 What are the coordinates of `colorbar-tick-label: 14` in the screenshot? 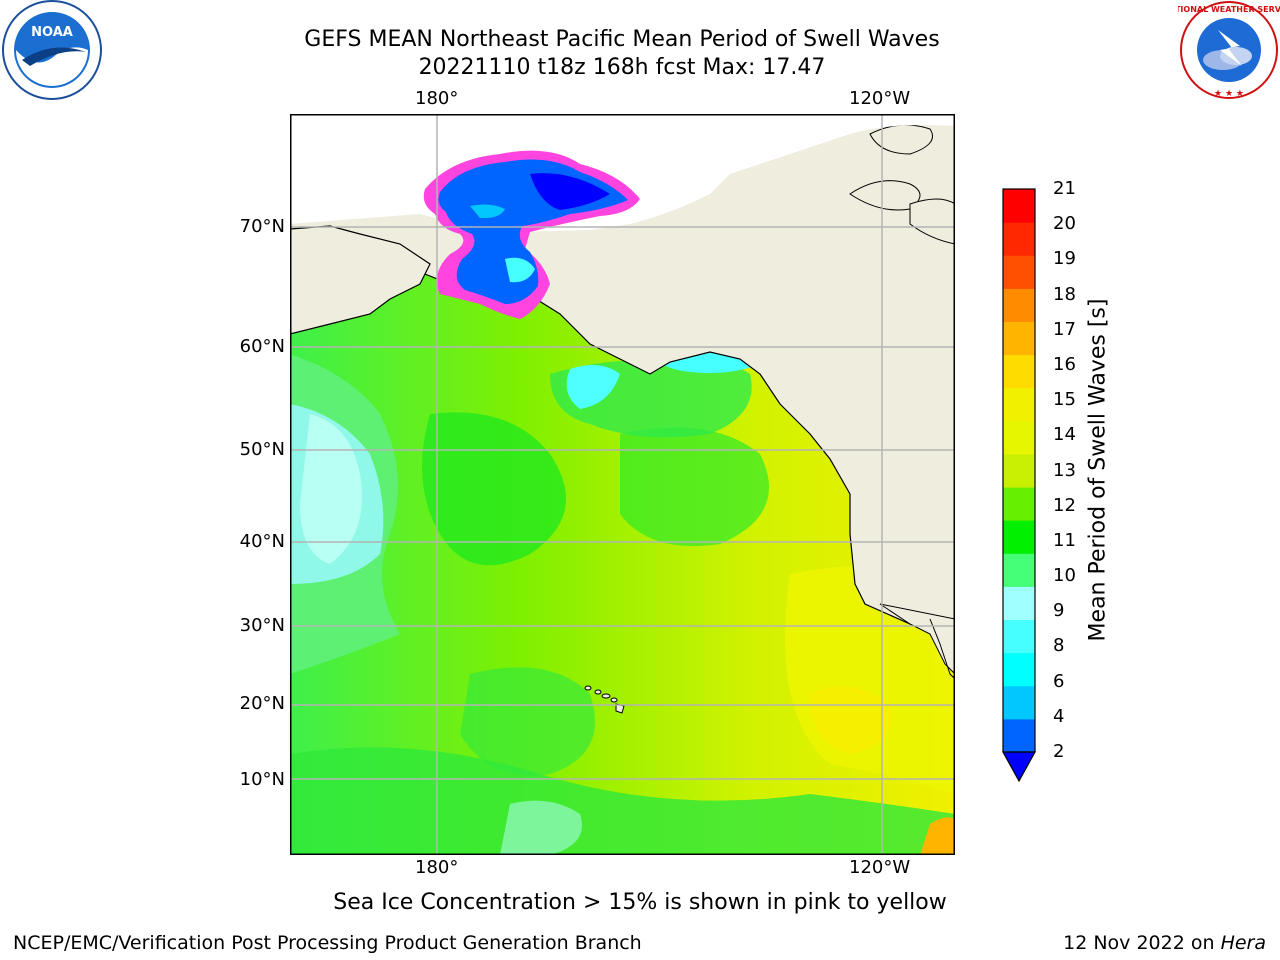 It's located at (1064, 435).